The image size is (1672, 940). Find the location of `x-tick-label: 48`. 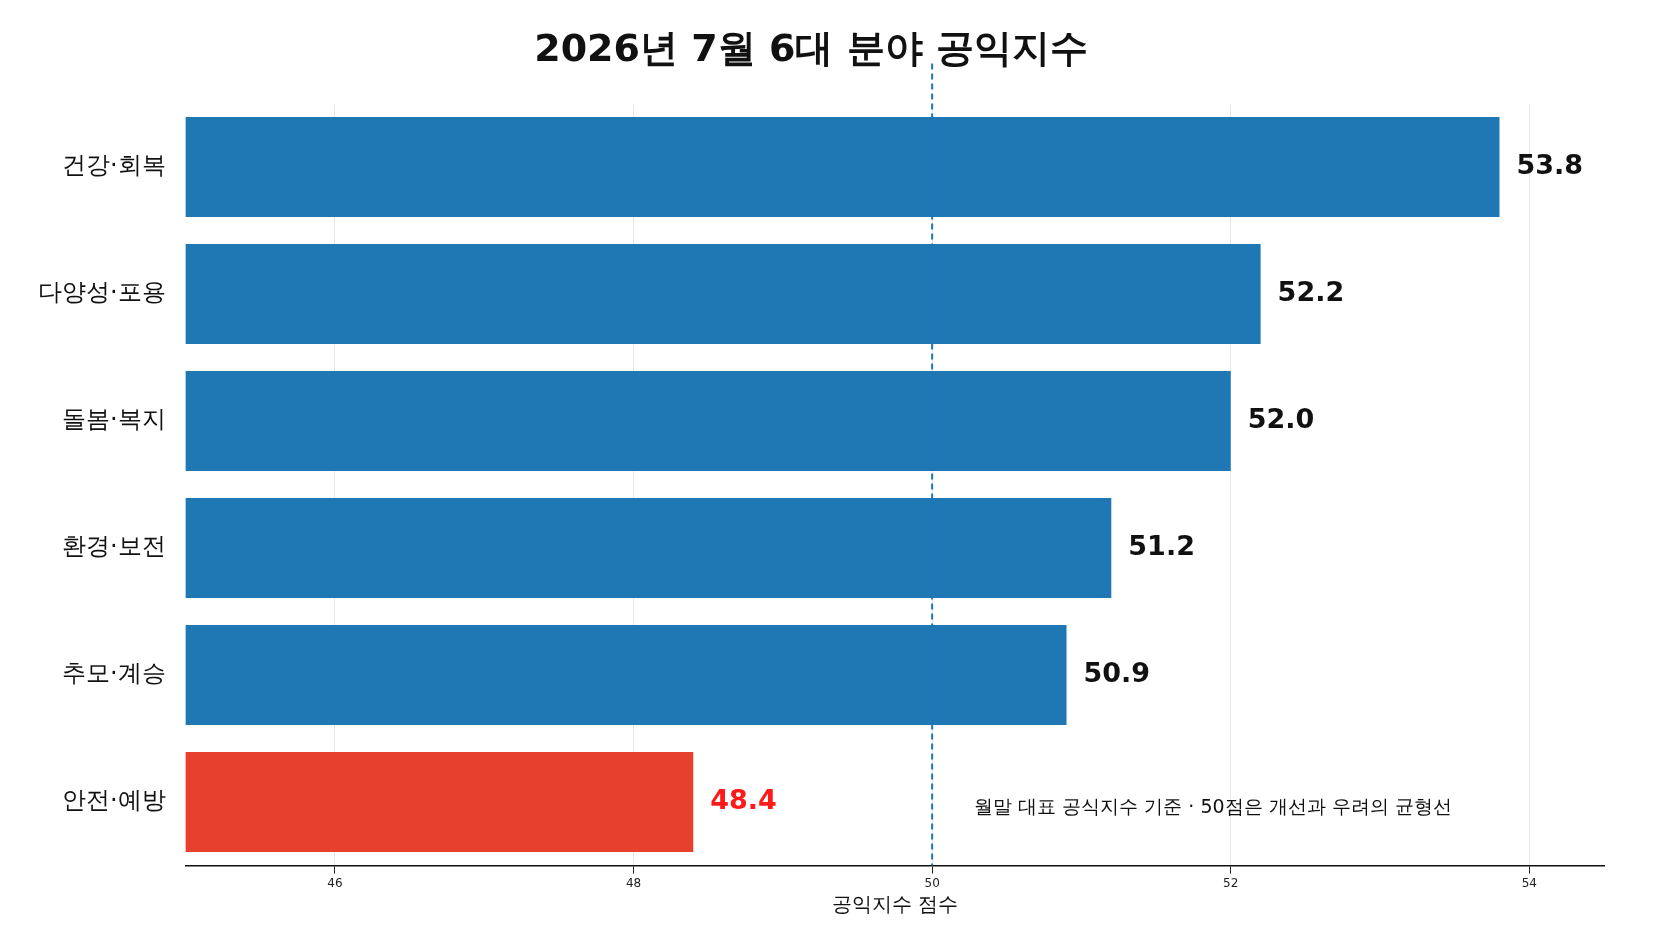

x-tick-label: 48 is located at coordinates (633, 882).